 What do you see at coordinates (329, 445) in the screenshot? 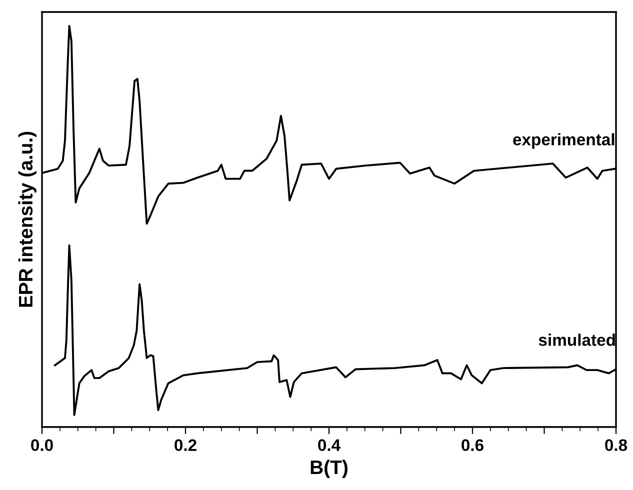
I see `x-tick-label: 0.4` at bounding box center [329, 445].